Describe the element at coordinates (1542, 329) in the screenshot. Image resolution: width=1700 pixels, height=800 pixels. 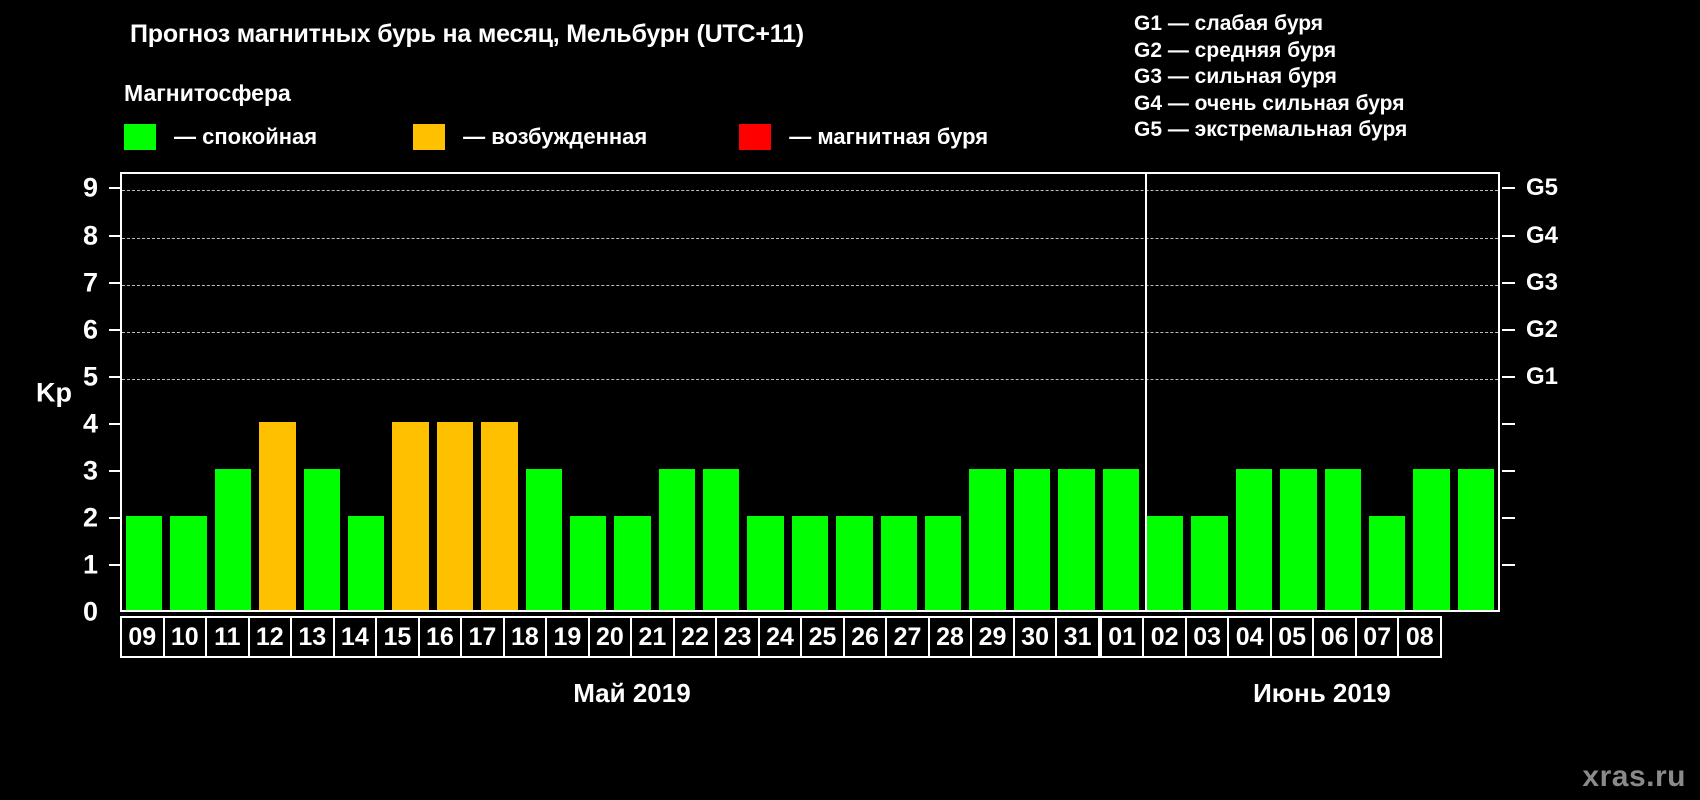
I see `g-tick-label-G2: G2` at that location.